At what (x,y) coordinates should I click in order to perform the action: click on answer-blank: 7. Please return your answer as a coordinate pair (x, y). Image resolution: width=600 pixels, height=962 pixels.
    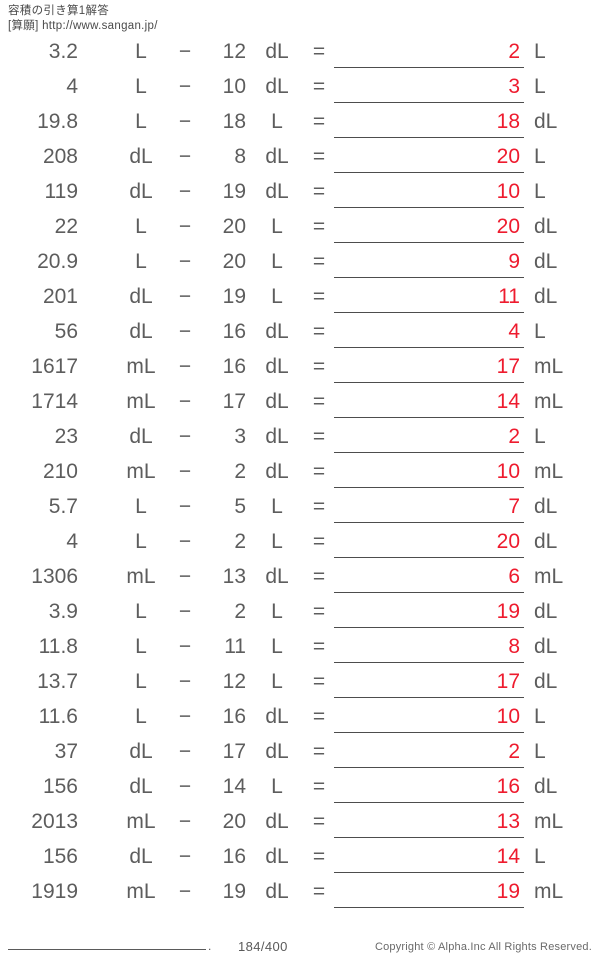
    Looking at the image, I should click on (429, 508).